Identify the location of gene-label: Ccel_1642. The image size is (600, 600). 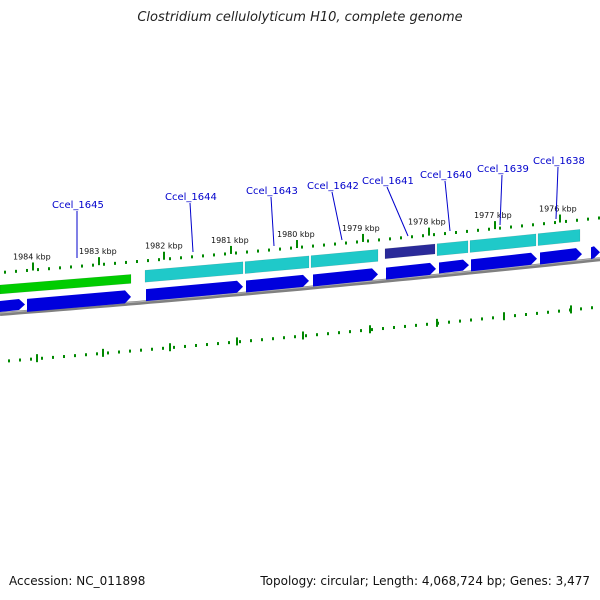
(333, 186).